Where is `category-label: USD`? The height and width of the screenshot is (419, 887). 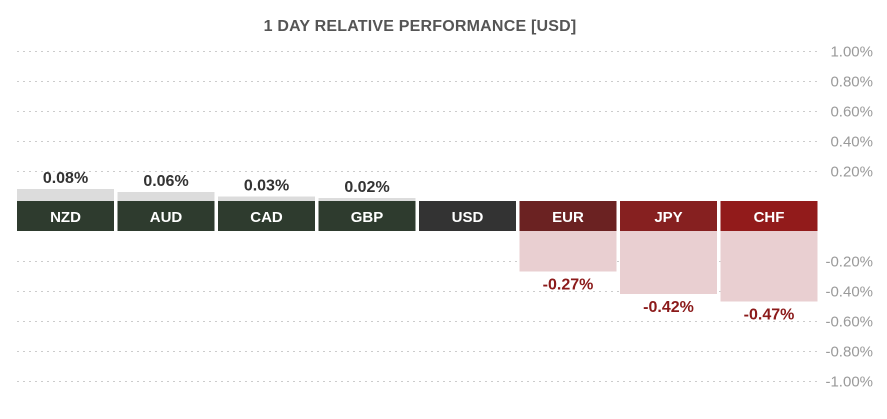
category-label: USD is located at coordinates (468, 217).